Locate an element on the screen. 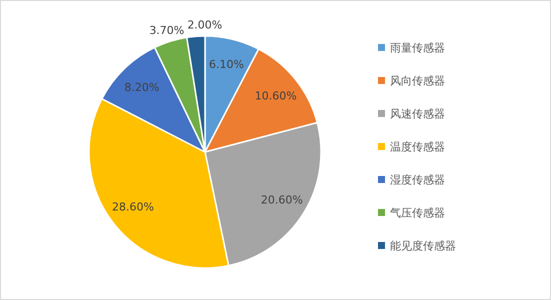  data-label: 10.60% is located at coordinates (275, 96).